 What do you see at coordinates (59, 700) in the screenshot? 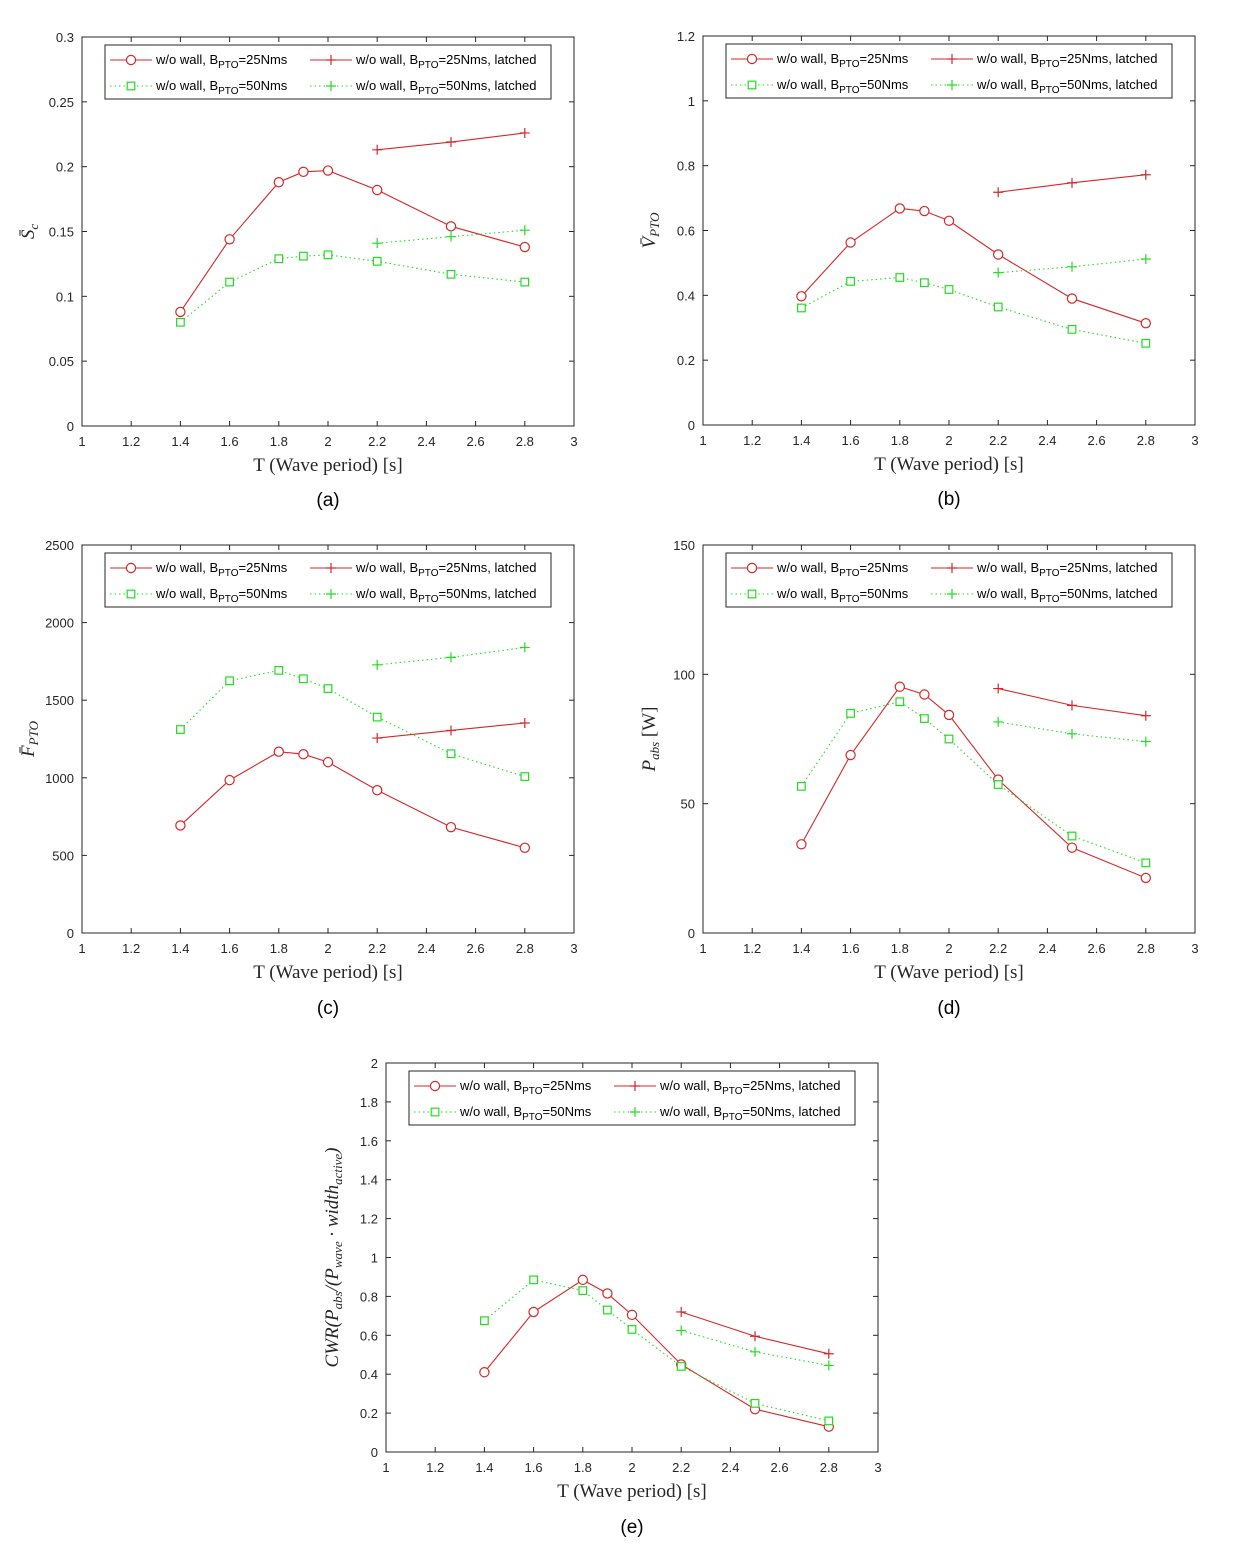
I see `y-tick-label: 1500` at bounding box center [59, 700].